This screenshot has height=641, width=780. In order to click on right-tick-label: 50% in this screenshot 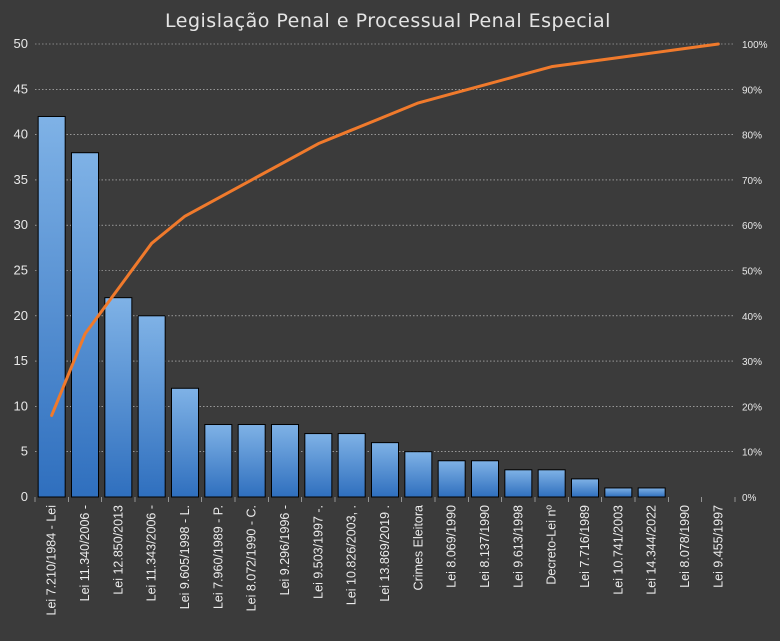, I will do `click(752, 272)`.